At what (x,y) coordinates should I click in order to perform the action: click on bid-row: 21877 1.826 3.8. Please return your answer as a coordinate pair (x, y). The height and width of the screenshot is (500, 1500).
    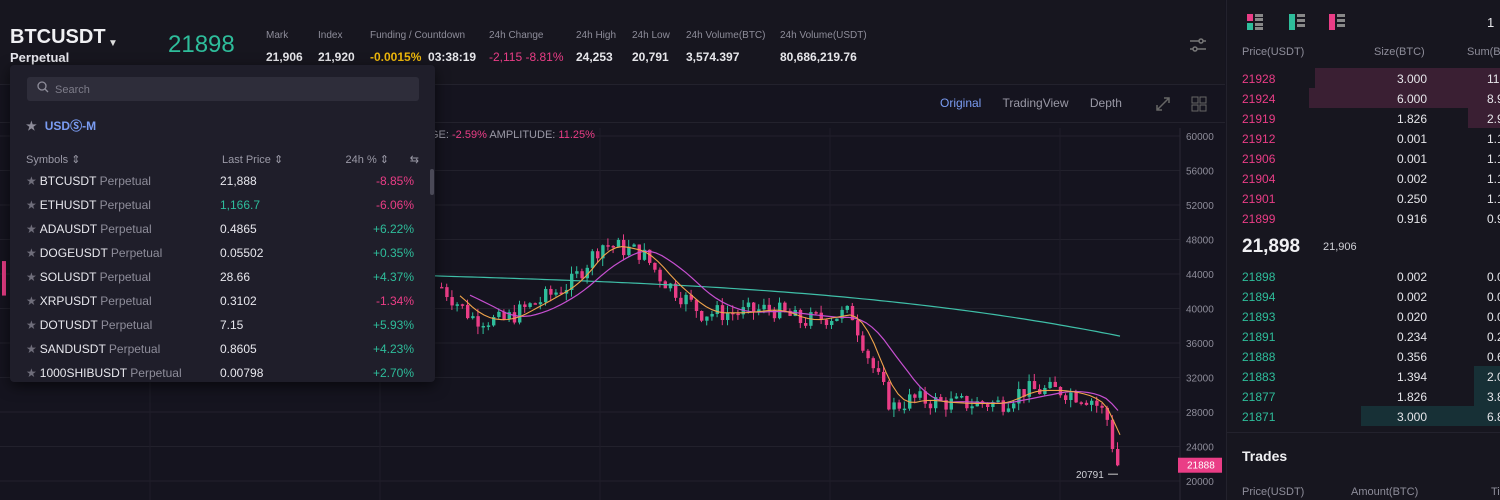
    Looking at the image, I should click on (1363, 396).